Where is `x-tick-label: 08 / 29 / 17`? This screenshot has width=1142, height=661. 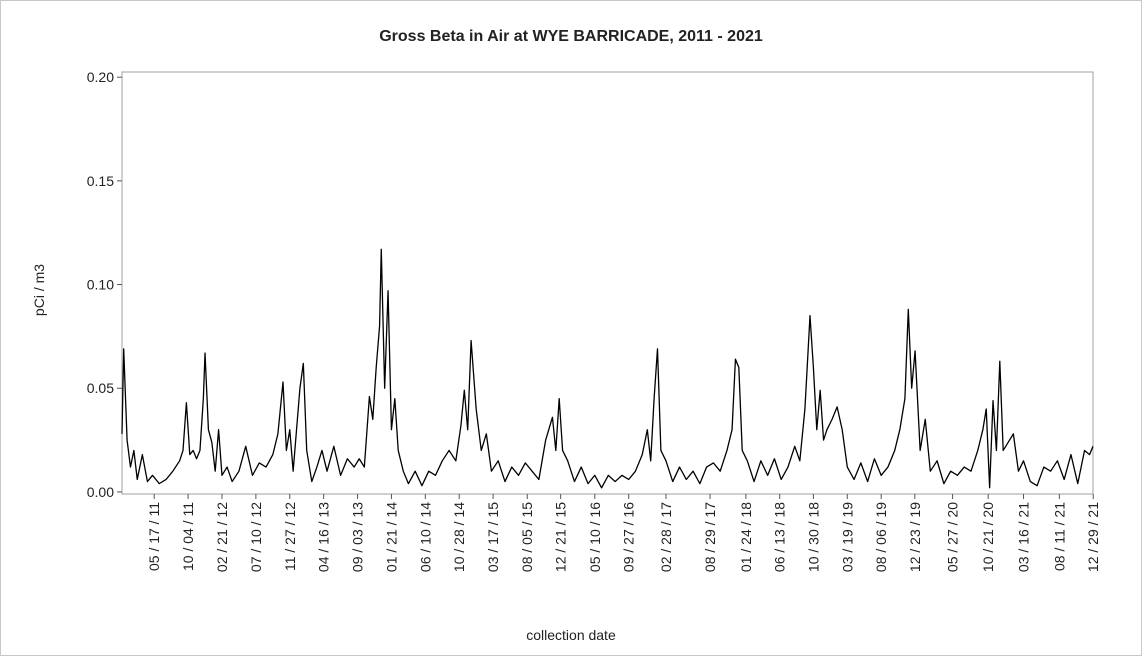 x-tick-label: 08 / 29 / 17 is located at coordinates (710, 537).